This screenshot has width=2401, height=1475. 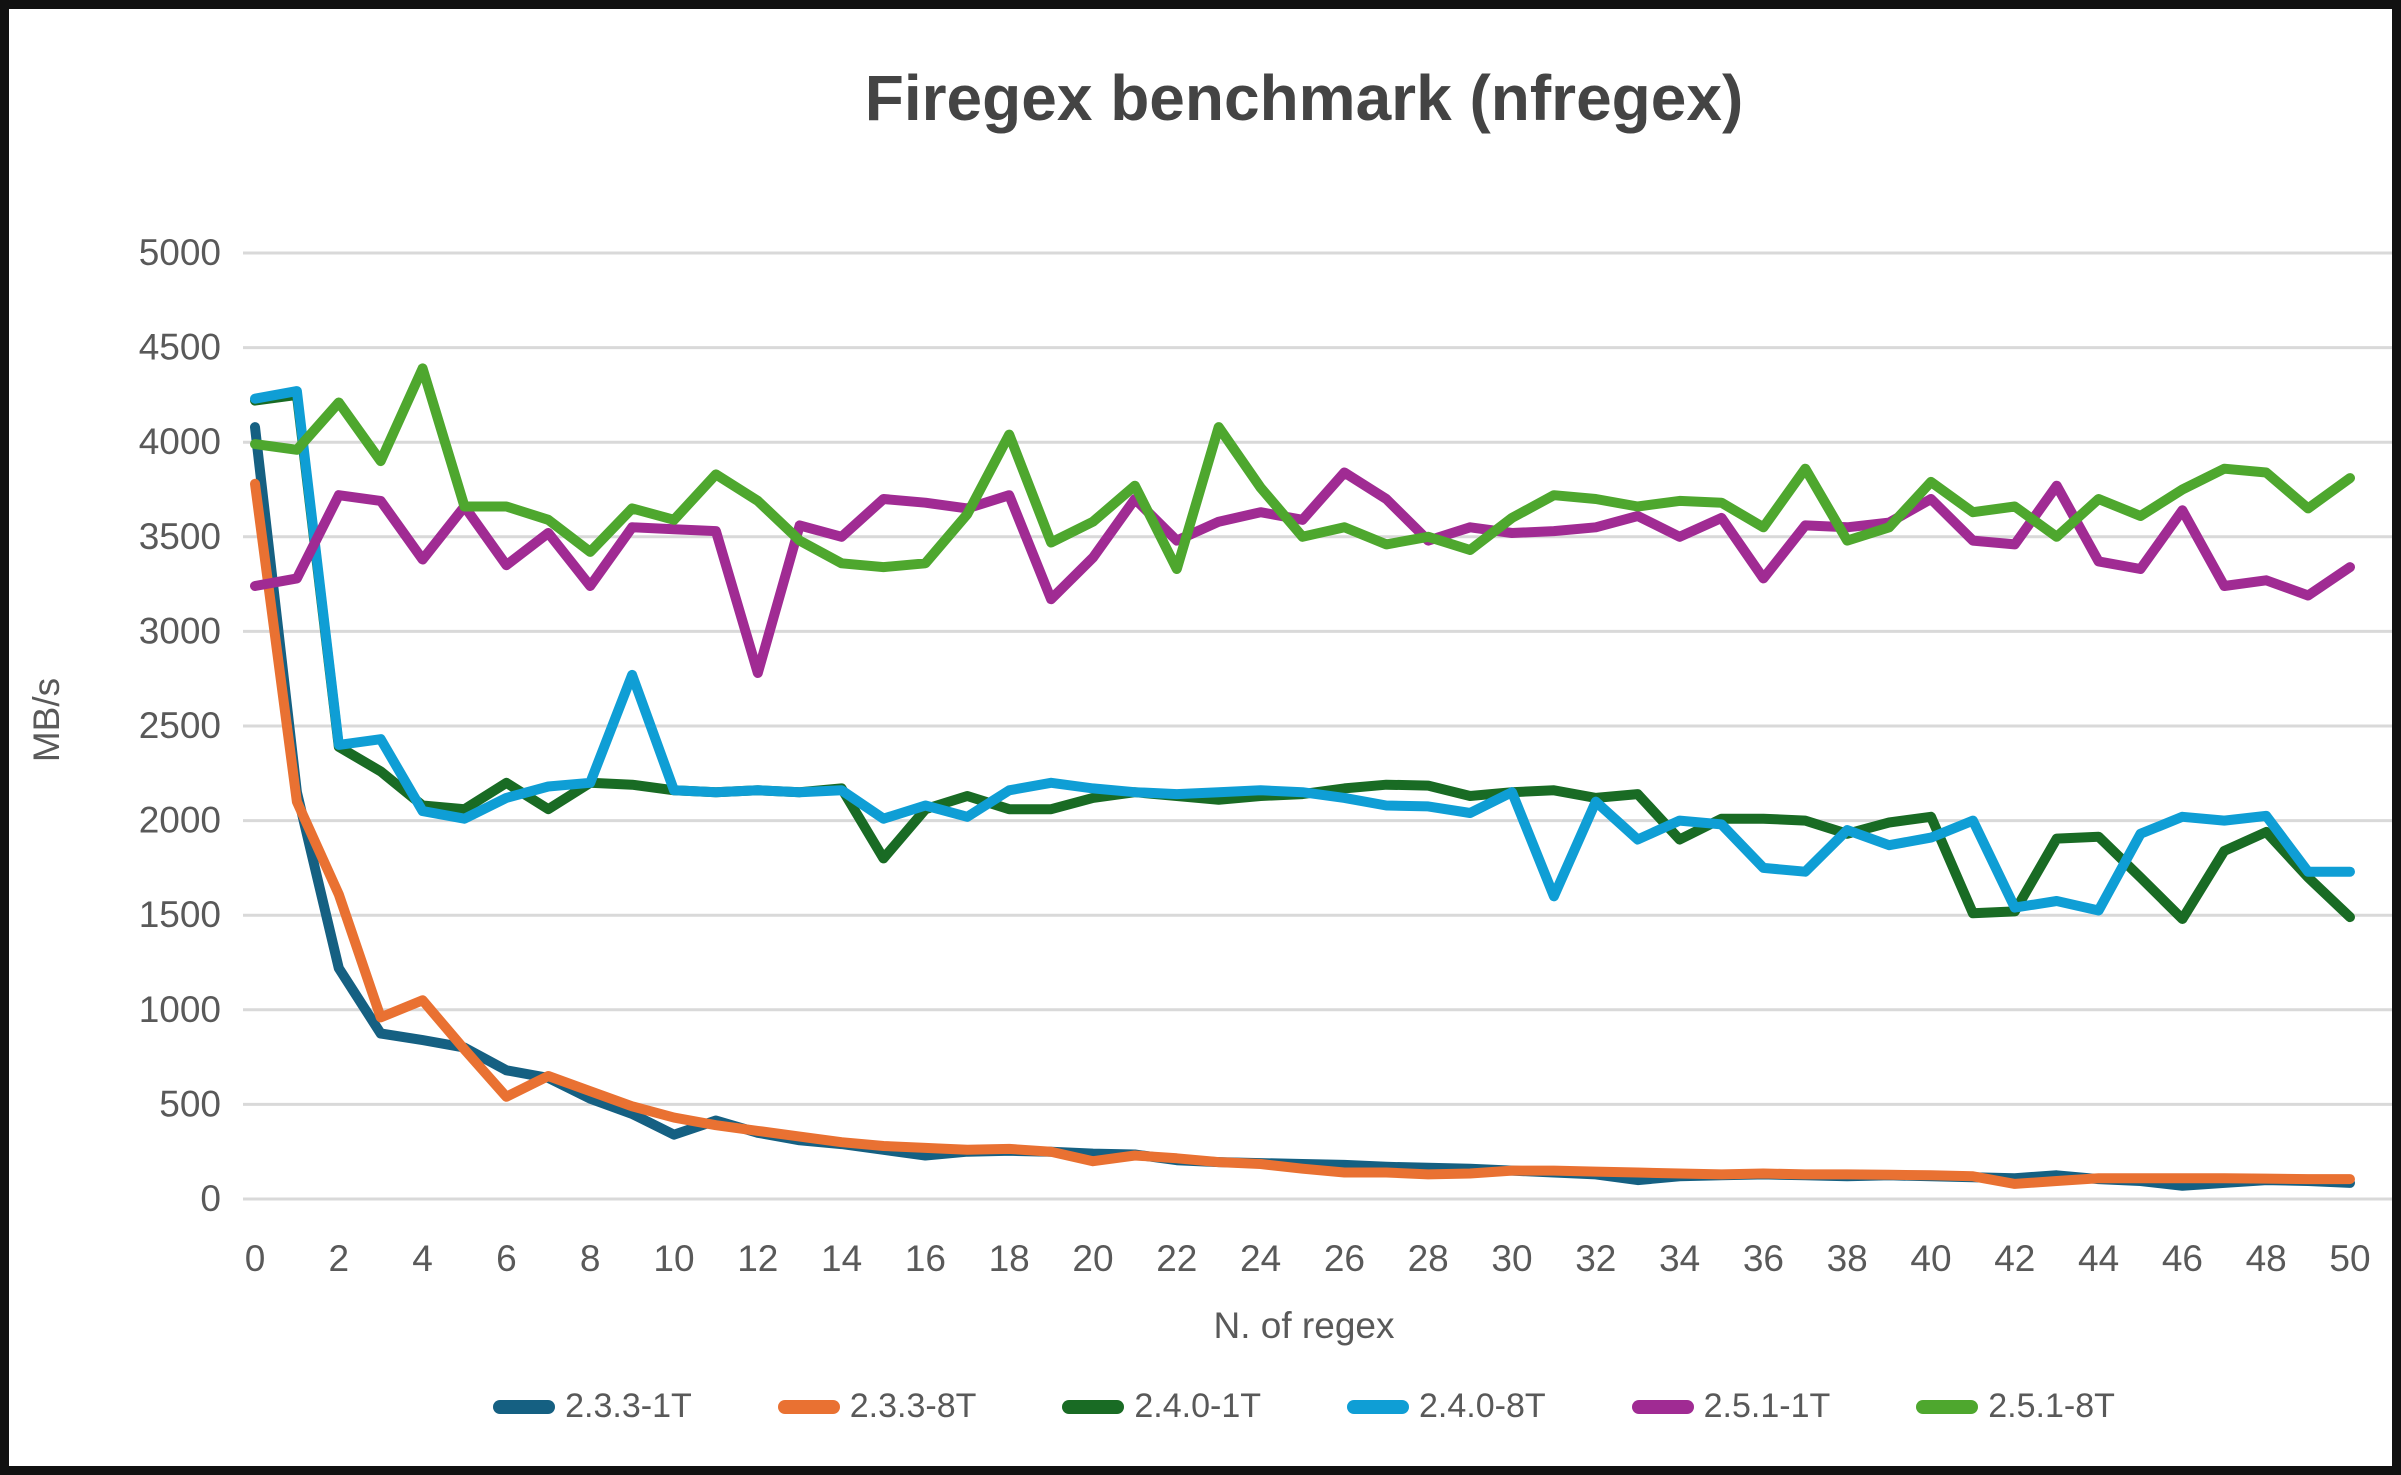 I want to click on y-tick-label: 500, so click(x=190, y=1103).